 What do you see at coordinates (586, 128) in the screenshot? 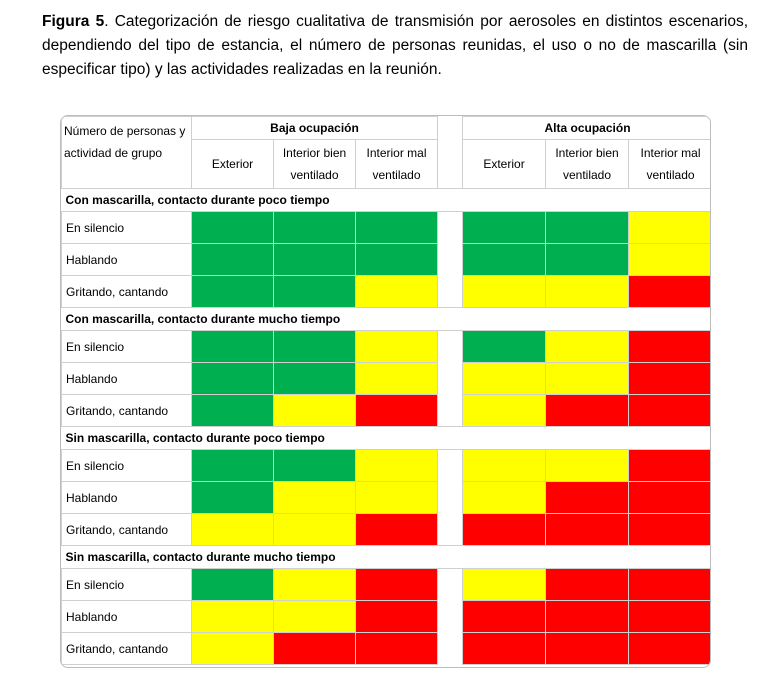
I see `group-header-high: Alta ocupación` at bounding box center [586, 128].